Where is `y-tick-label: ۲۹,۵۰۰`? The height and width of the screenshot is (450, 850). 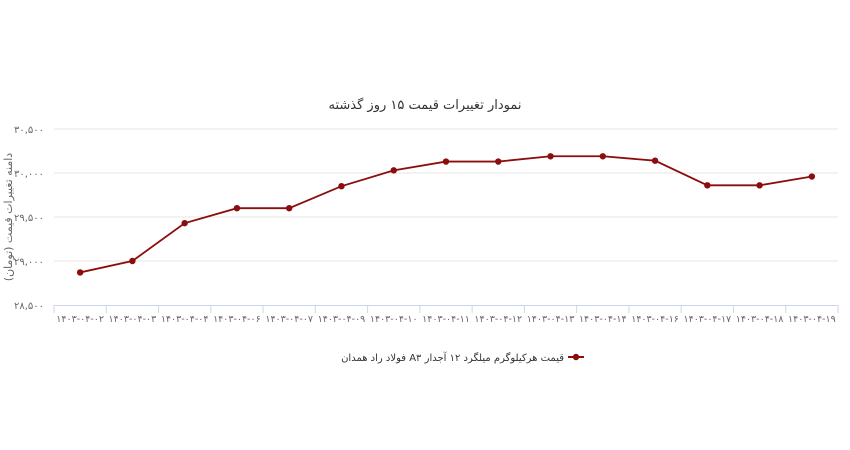
y-tick-label: ۲۹,۵۰۰ is located at coordinates (29, 218).